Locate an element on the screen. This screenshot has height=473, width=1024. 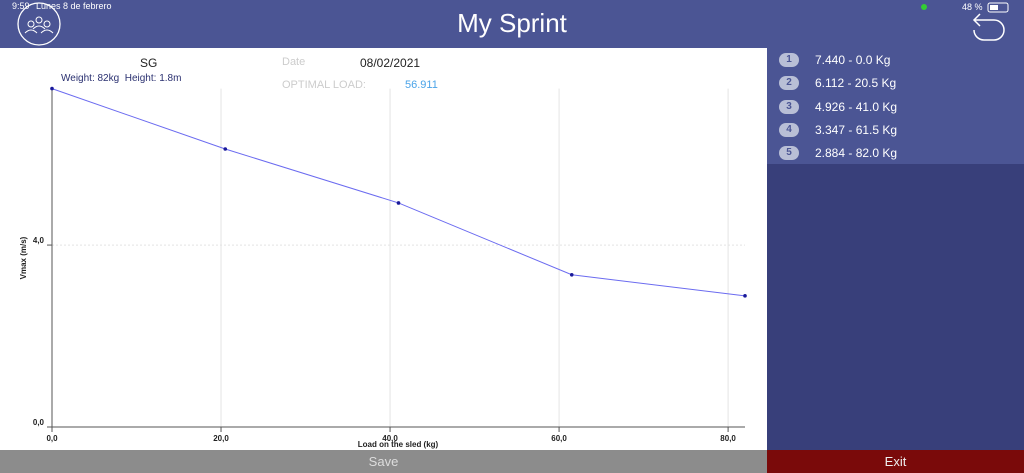
optimal-load-value: 56.911 is located at coordinates (421, 85).